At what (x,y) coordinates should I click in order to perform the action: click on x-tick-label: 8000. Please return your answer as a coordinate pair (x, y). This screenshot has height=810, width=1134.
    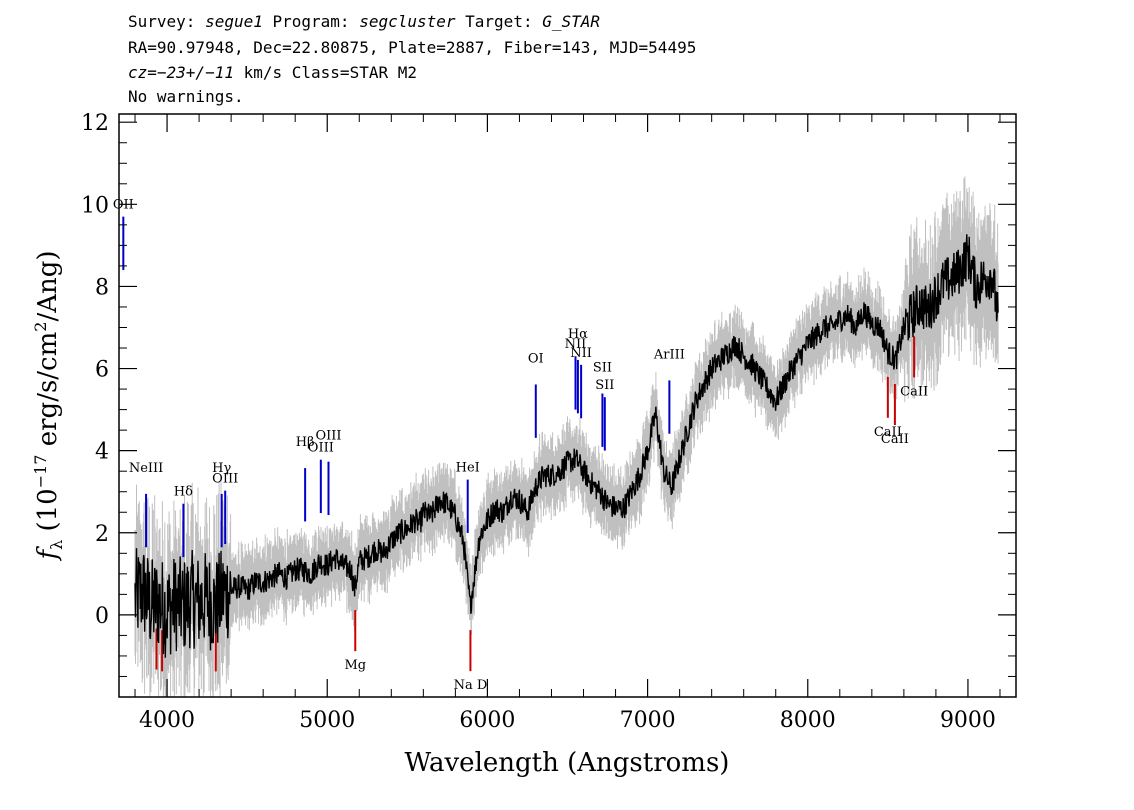
    Looking at the image, I should click on (808, 720).